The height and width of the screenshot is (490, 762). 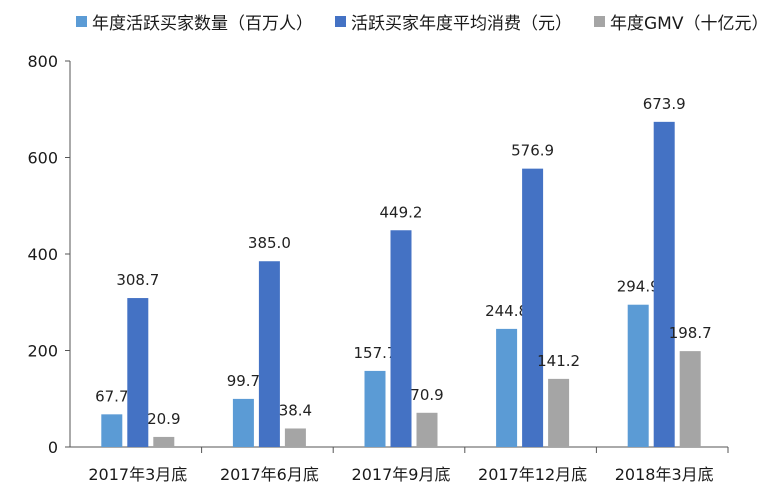 I want to click on data-label: 141.2, so click(x=558, y=361).